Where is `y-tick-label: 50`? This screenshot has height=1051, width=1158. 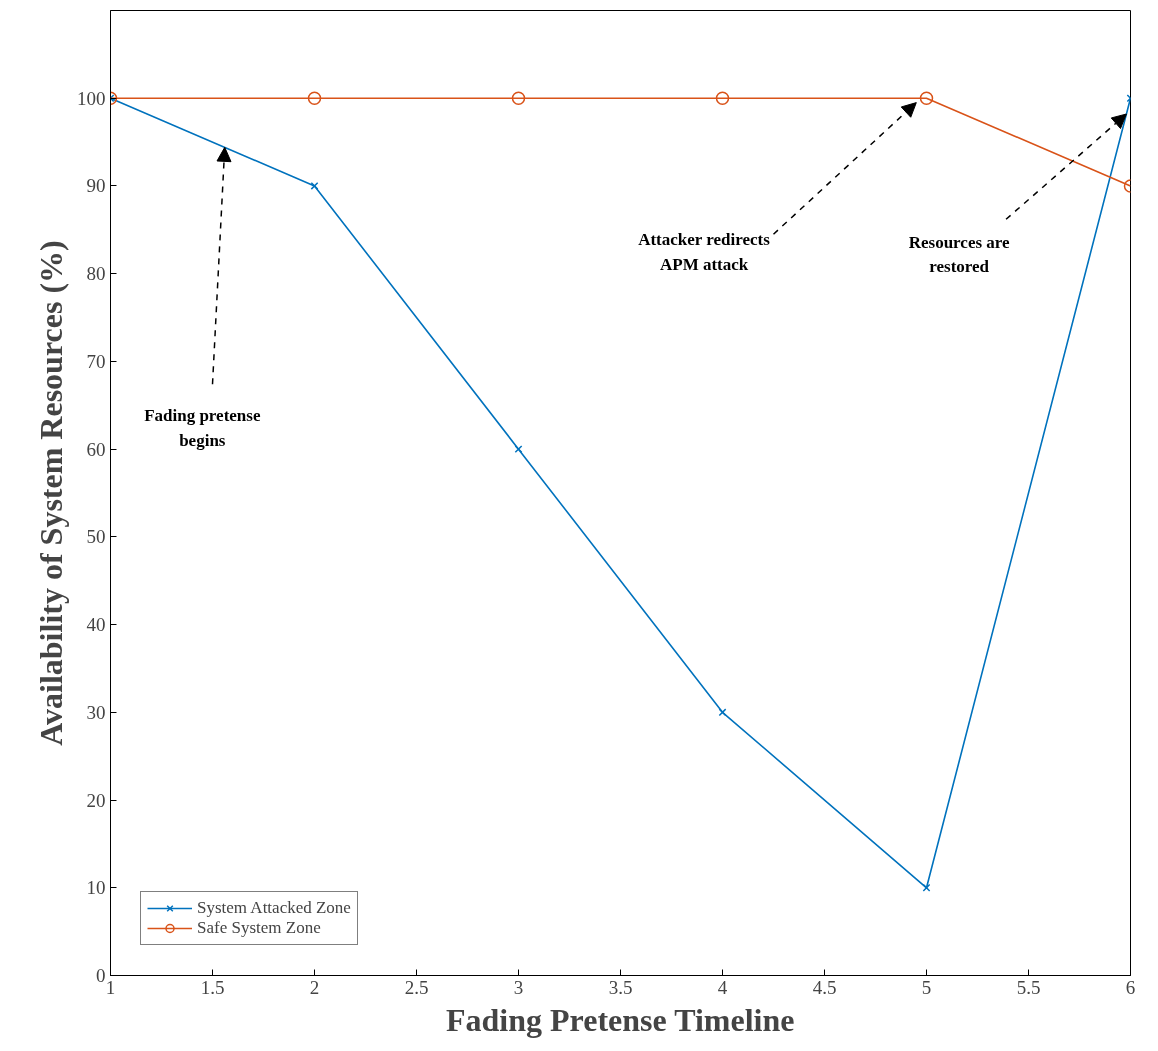
y-tick-label: 50 is located at coordinates (96, 537).